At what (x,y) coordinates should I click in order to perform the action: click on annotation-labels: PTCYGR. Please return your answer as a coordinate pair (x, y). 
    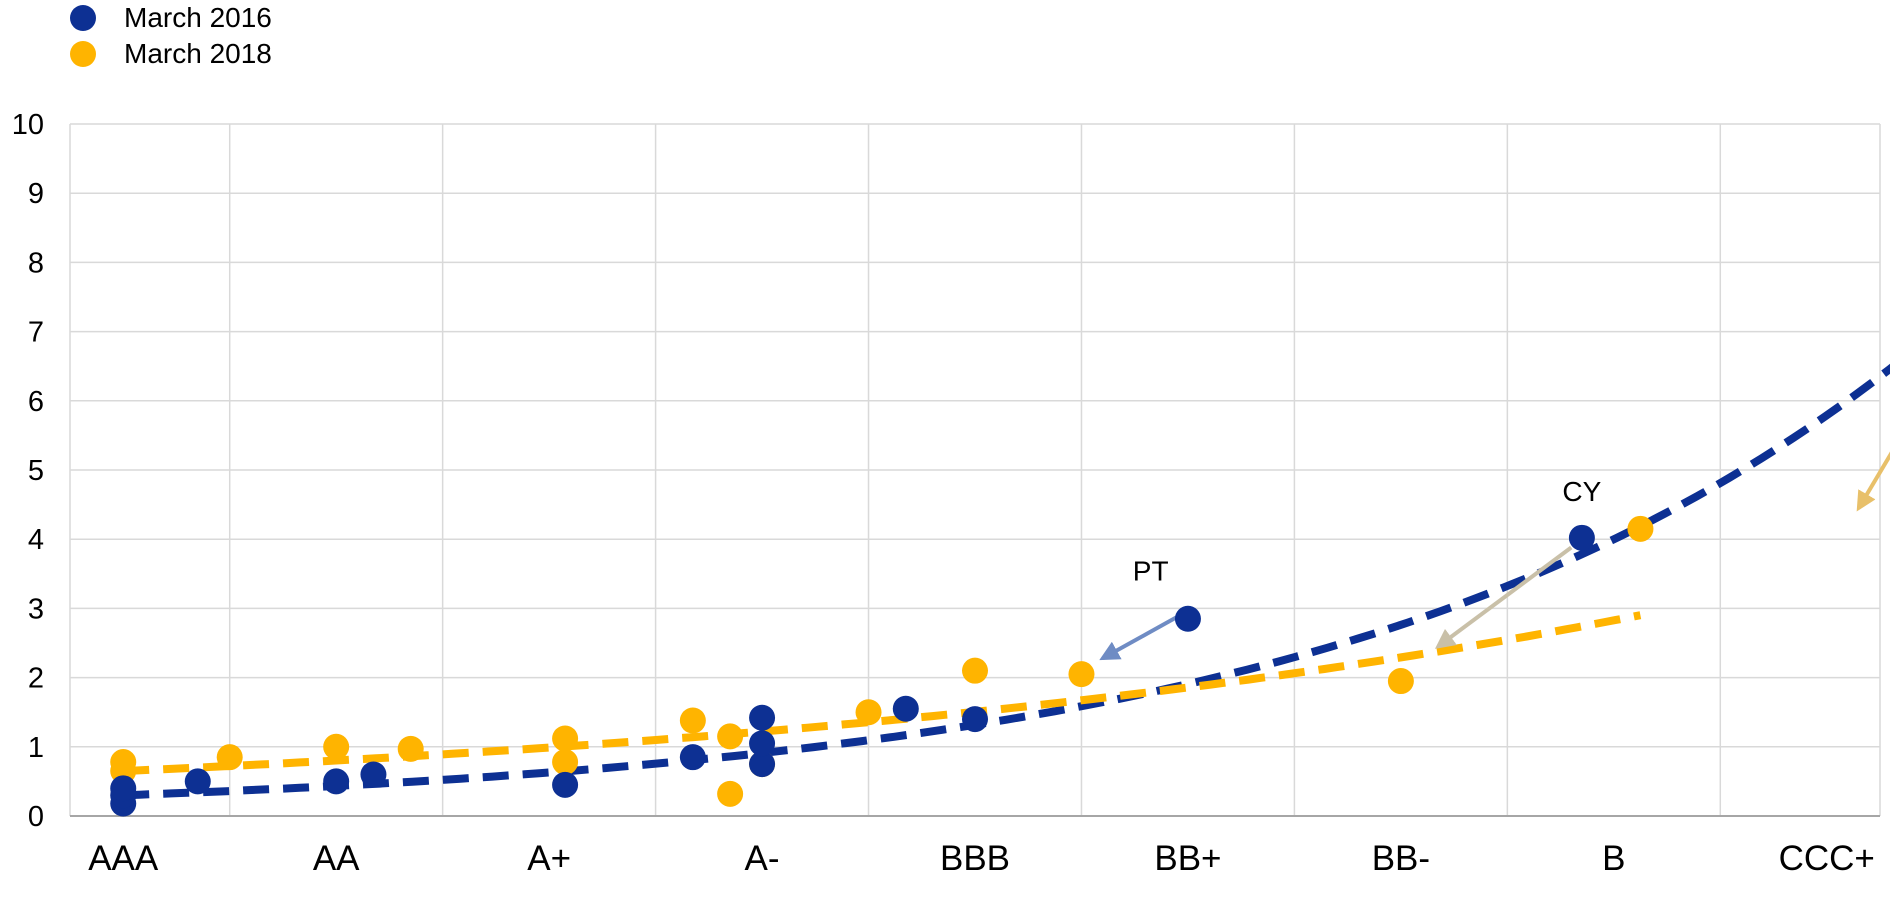
    Looking at the image, I should click on (1367, 531).